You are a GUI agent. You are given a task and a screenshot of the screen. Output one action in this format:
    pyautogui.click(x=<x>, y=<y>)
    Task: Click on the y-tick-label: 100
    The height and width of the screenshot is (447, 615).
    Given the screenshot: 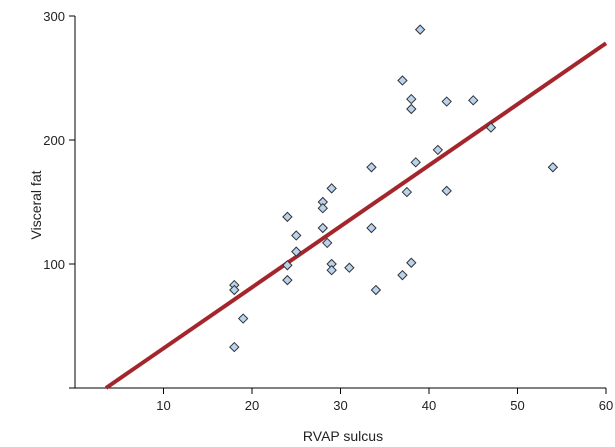 What is the action you would take?
    pyautogui.click(x=54, y=264)
    